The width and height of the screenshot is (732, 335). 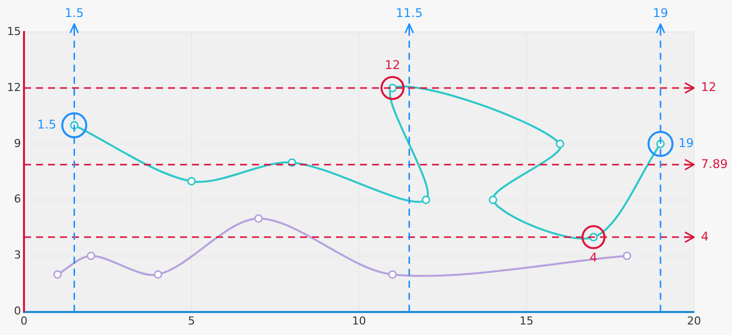 I want to click on annotation: 4, so click(x=594, y=257).